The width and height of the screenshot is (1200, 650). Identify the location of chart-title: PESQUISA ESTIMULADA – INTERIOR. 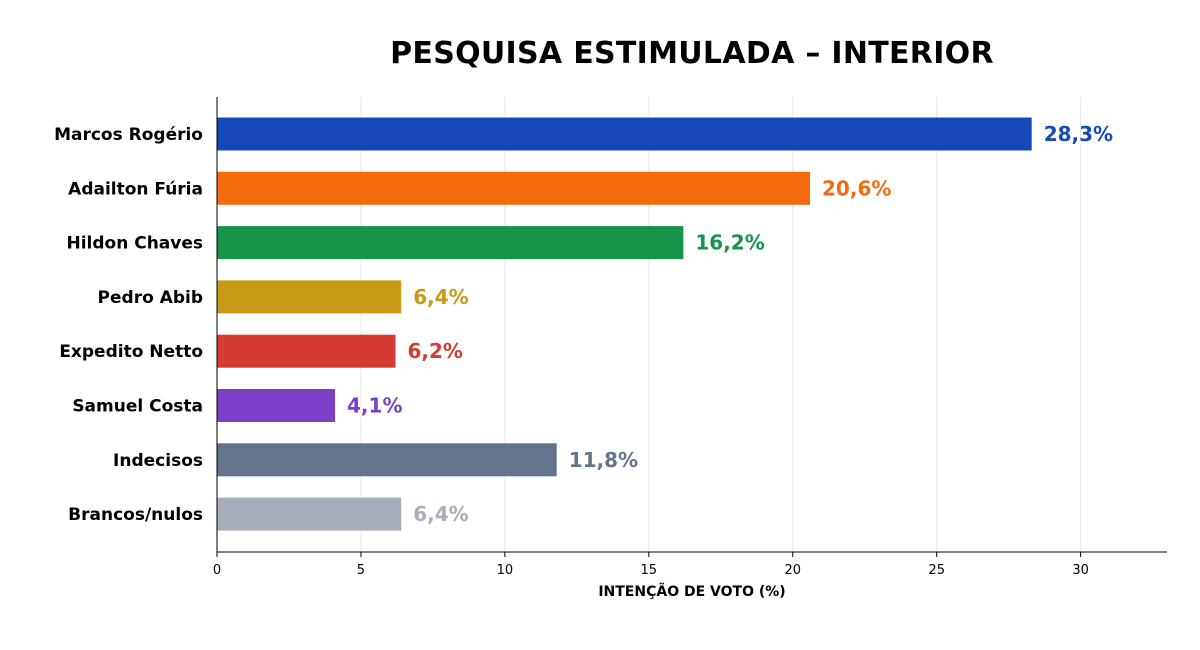
(692, 53).